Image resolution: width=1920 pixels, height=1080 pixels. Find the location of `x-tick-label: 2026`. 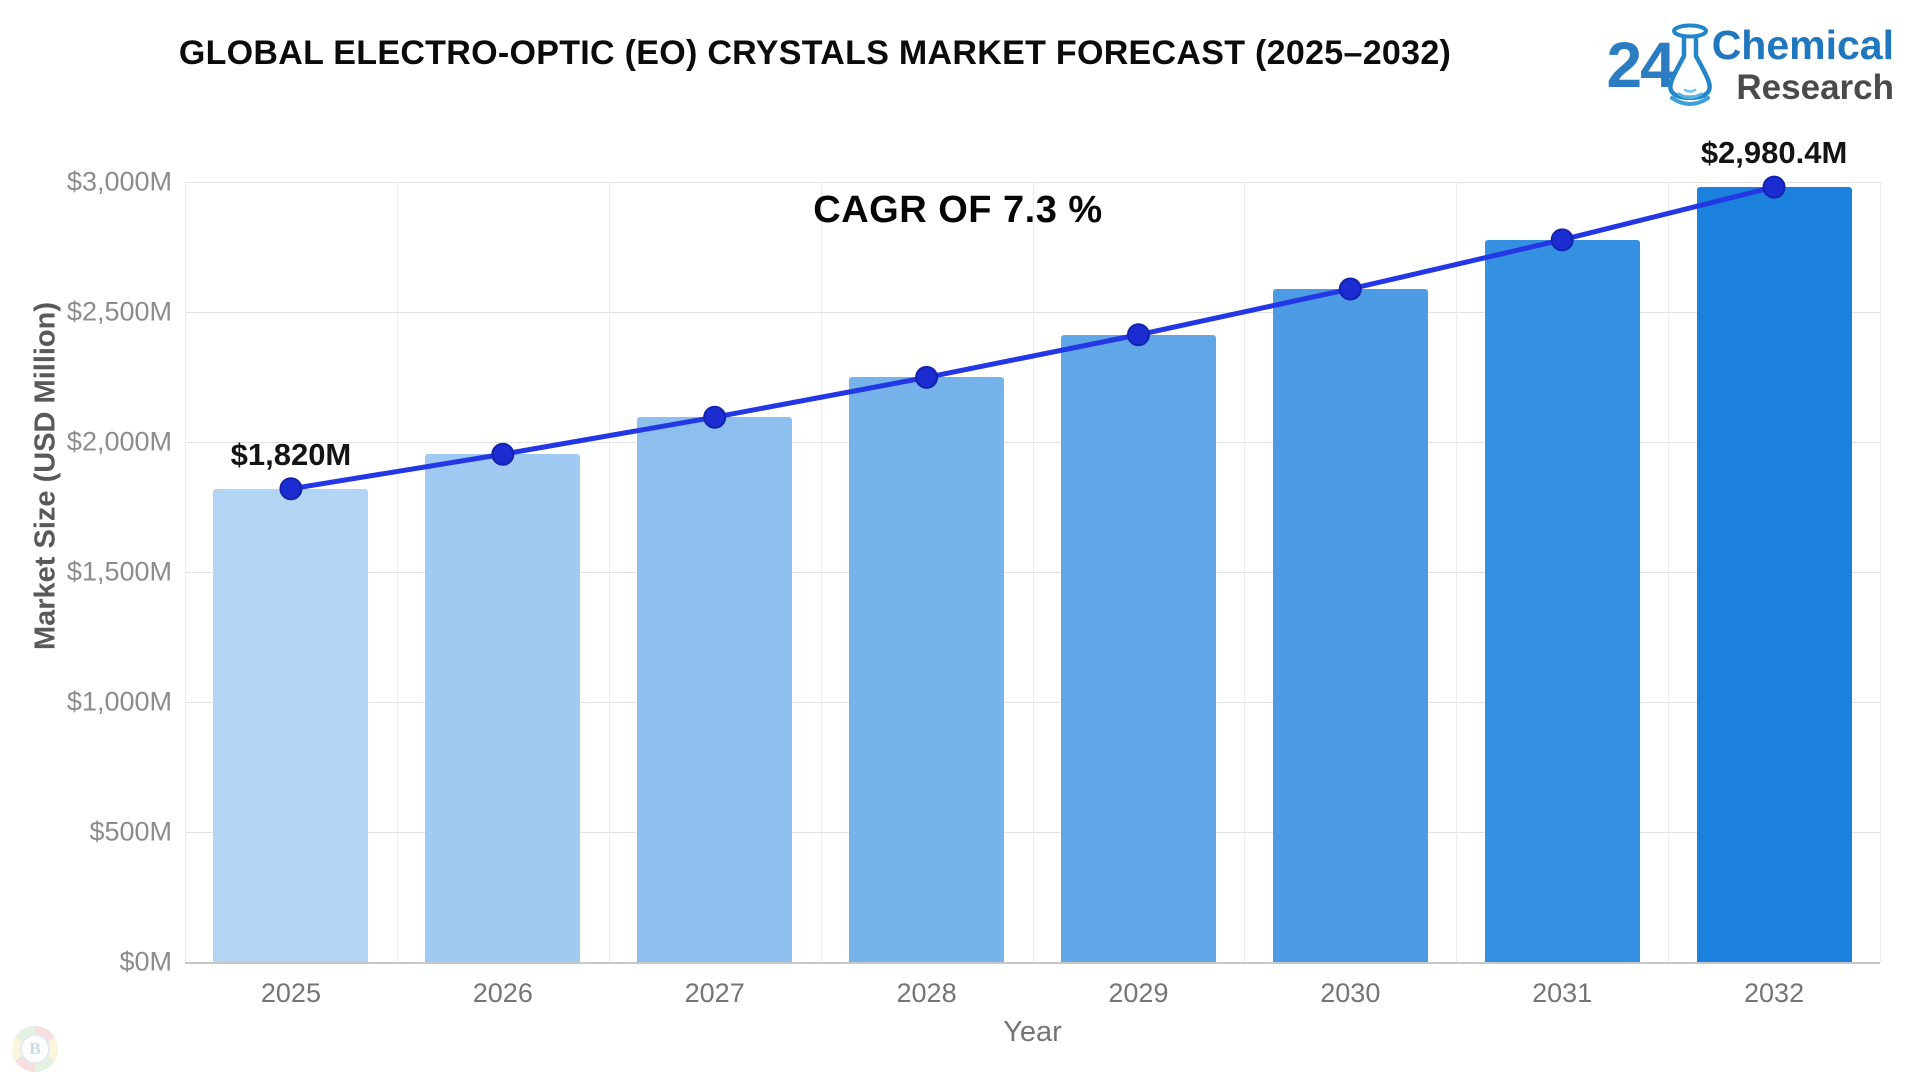

x-tick-label: 2026 is located at coordinates (502, 993).